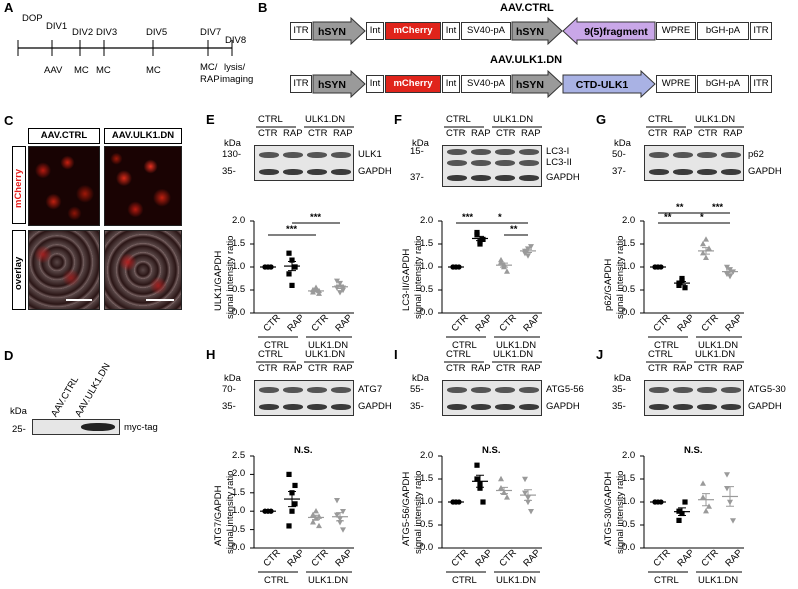 The image size is (798, 589). Describe the element at coordinates (18, 411) in the screenshot. I see `d-kda: kDa` at that location.